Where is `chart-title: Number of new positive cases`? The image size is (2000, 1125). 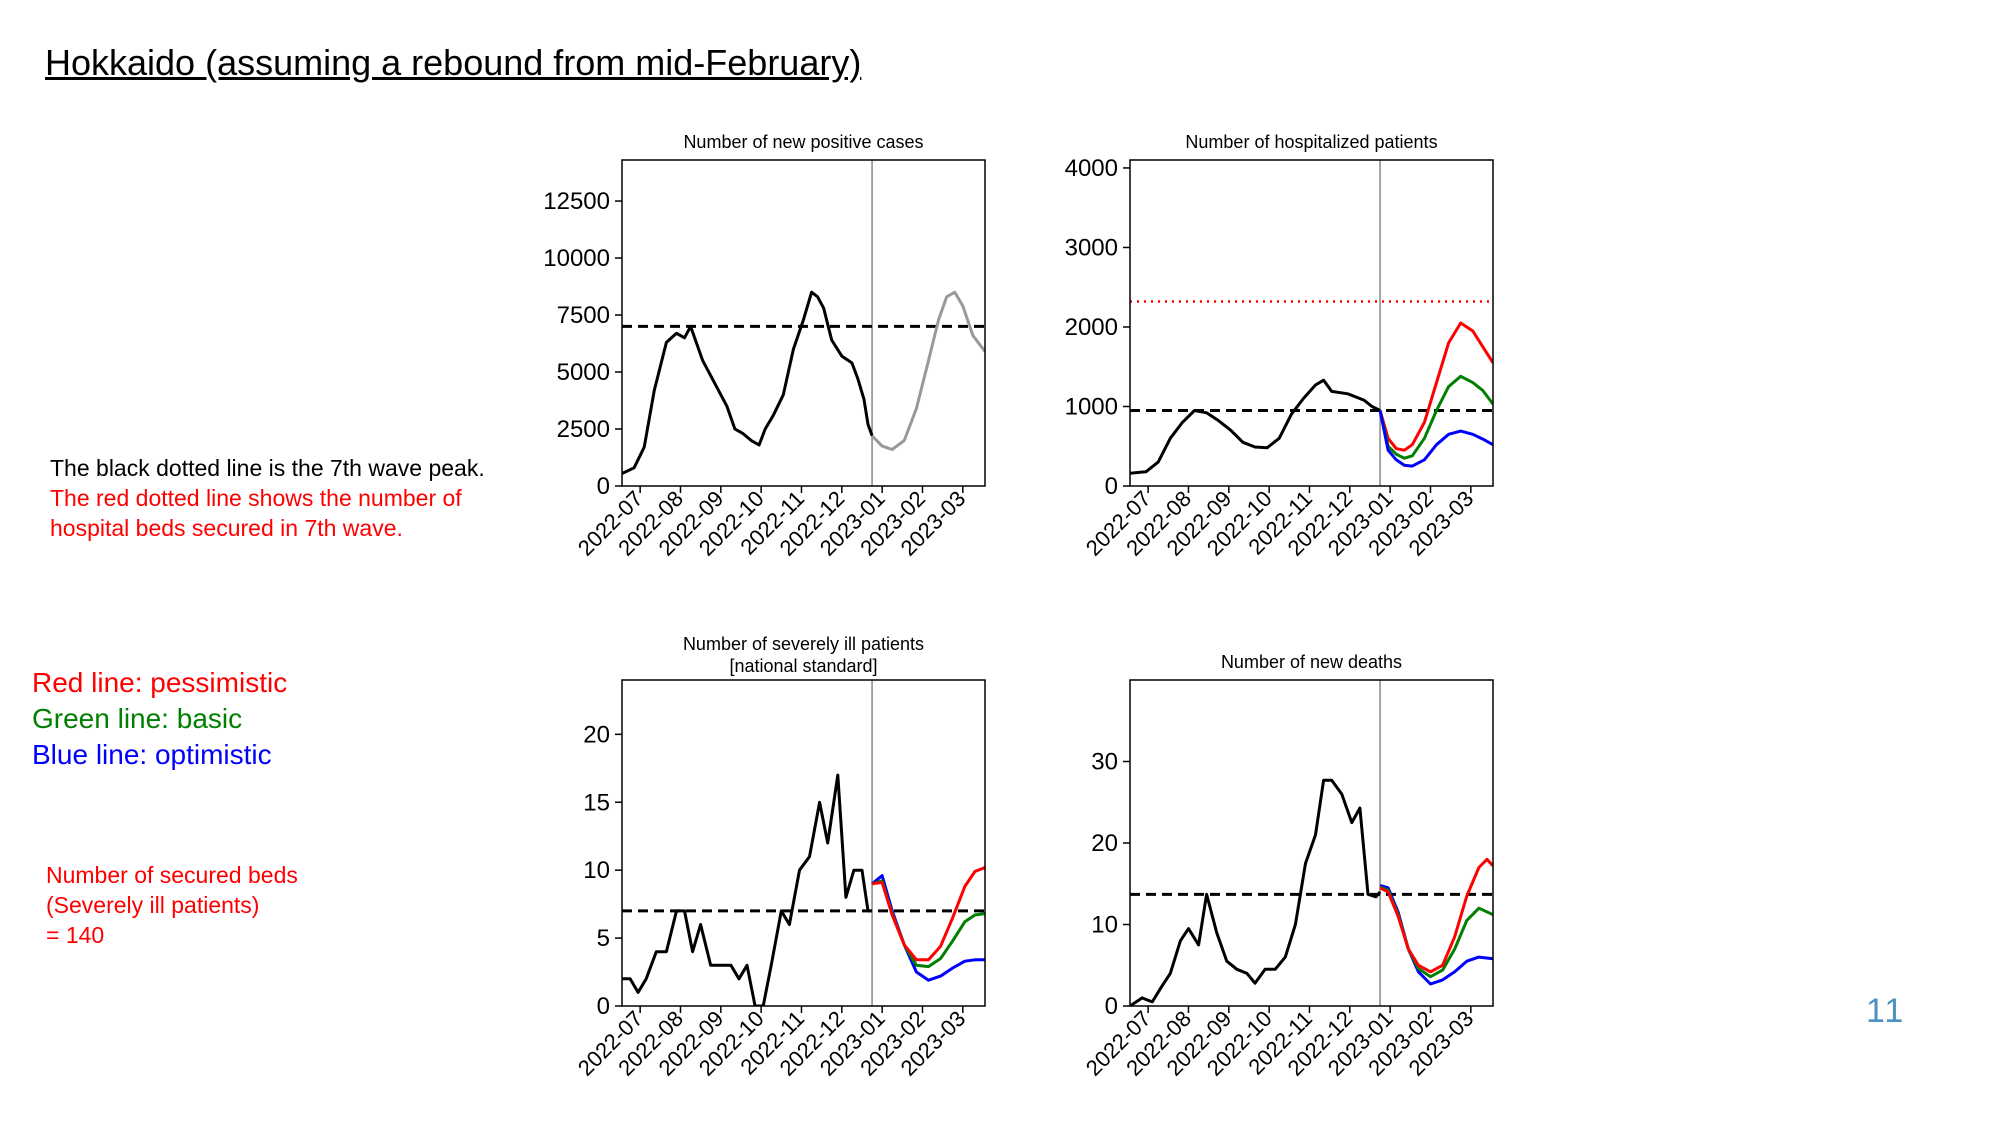 chart-title: Number of new positive cases is located at coordinates (803, 142).